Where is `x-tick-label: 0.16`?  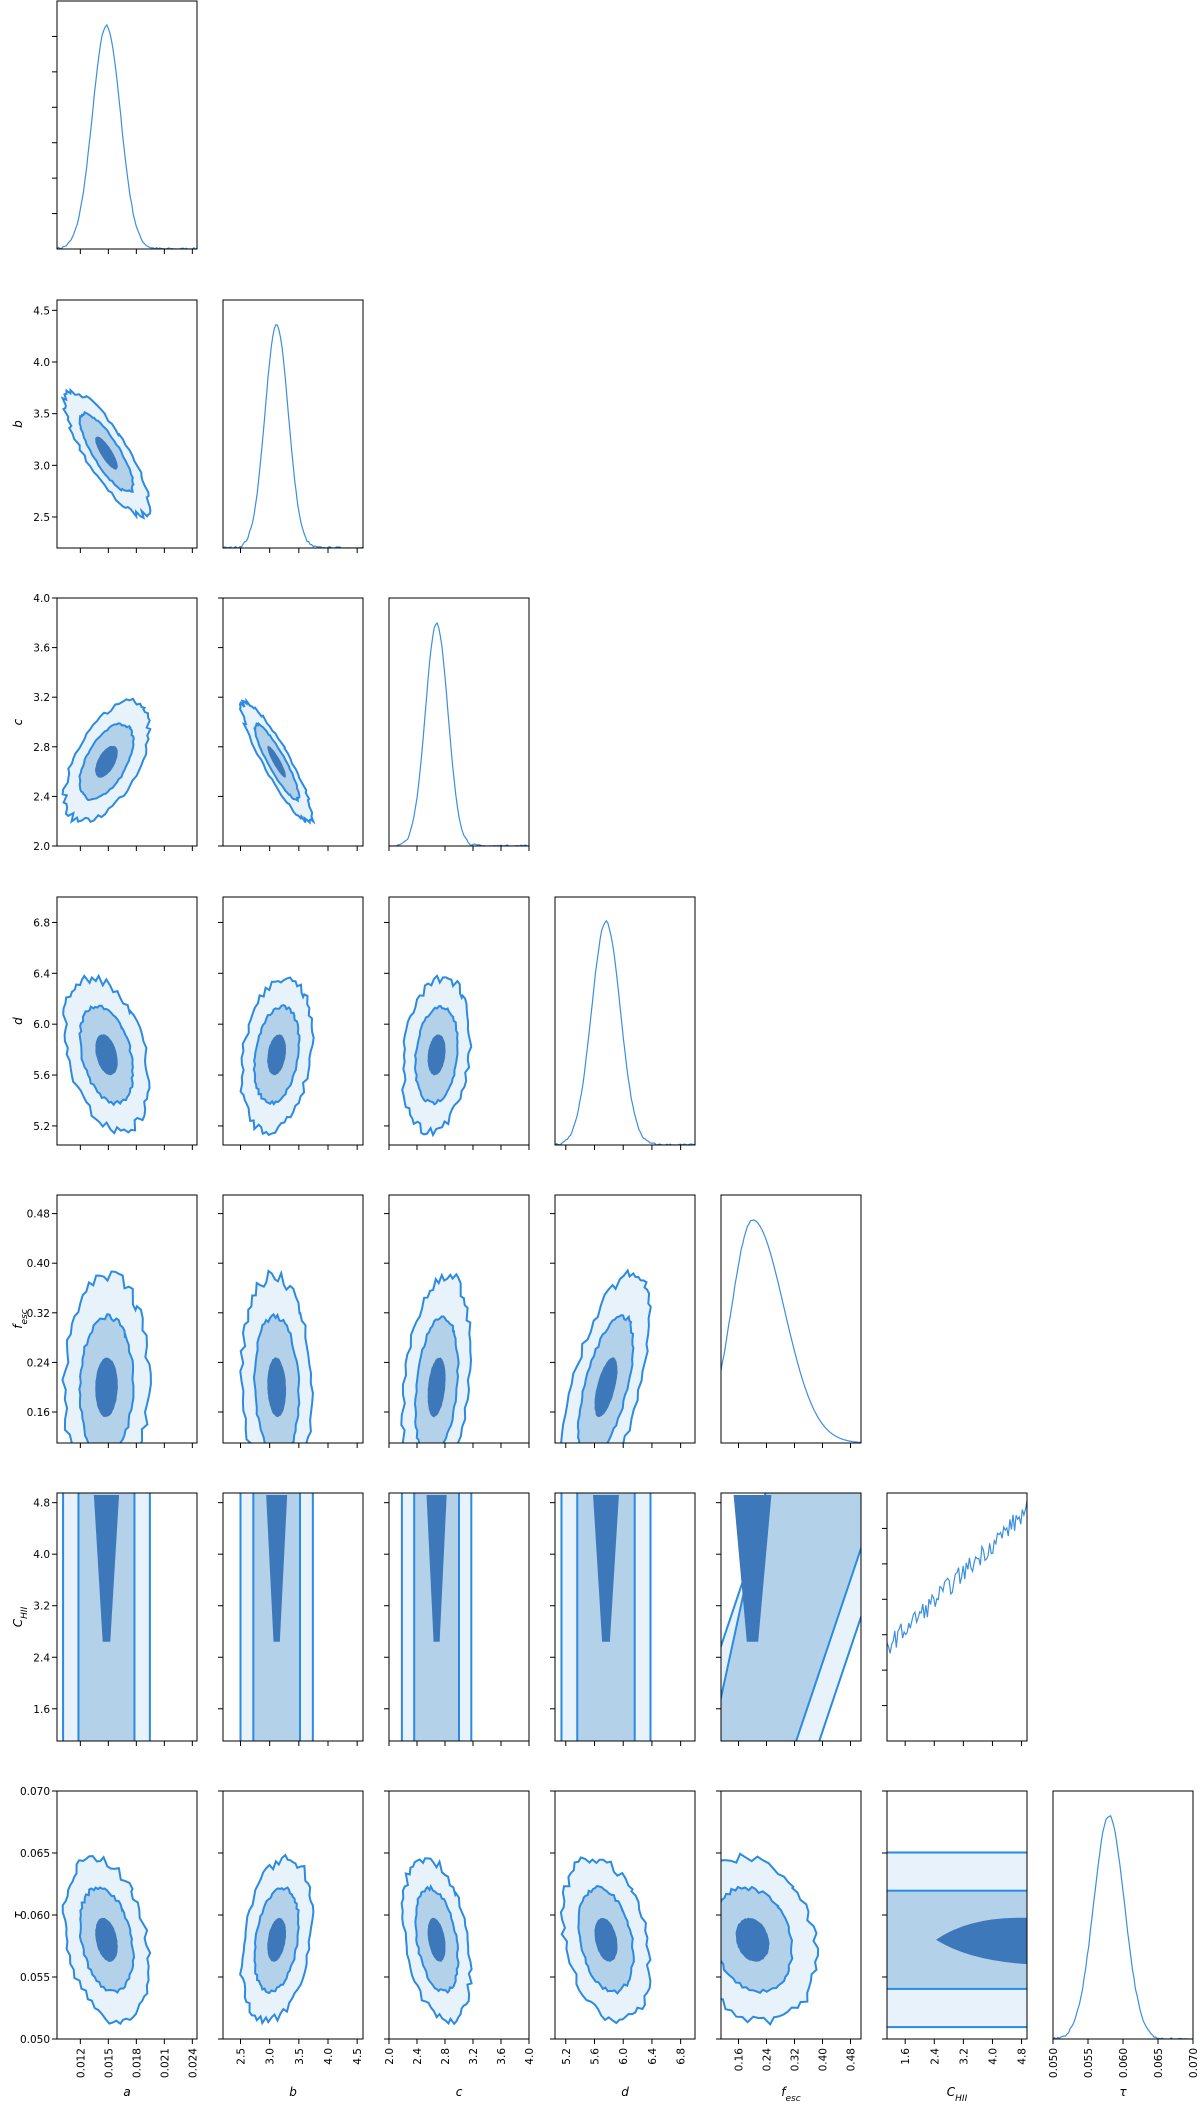
x-tick-label: 0.16 is located at coordinates (740, 2060).